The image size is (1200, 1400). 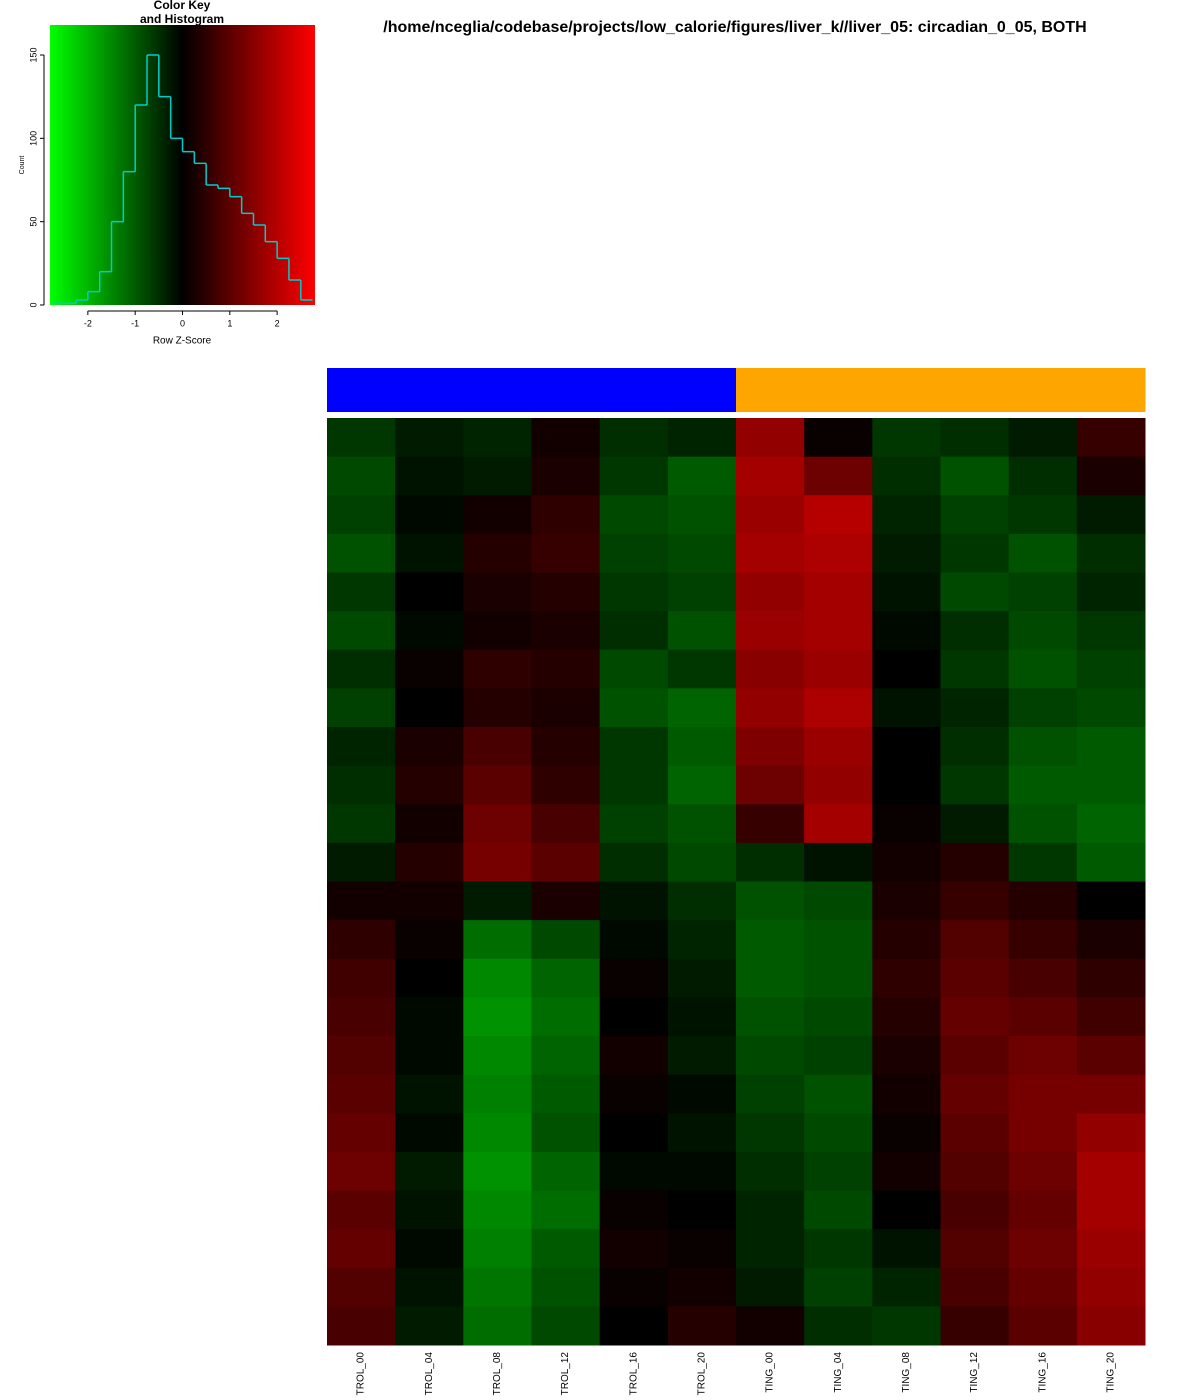 I want to click on column-label: TING_20, so click(x=1111, y=1372).